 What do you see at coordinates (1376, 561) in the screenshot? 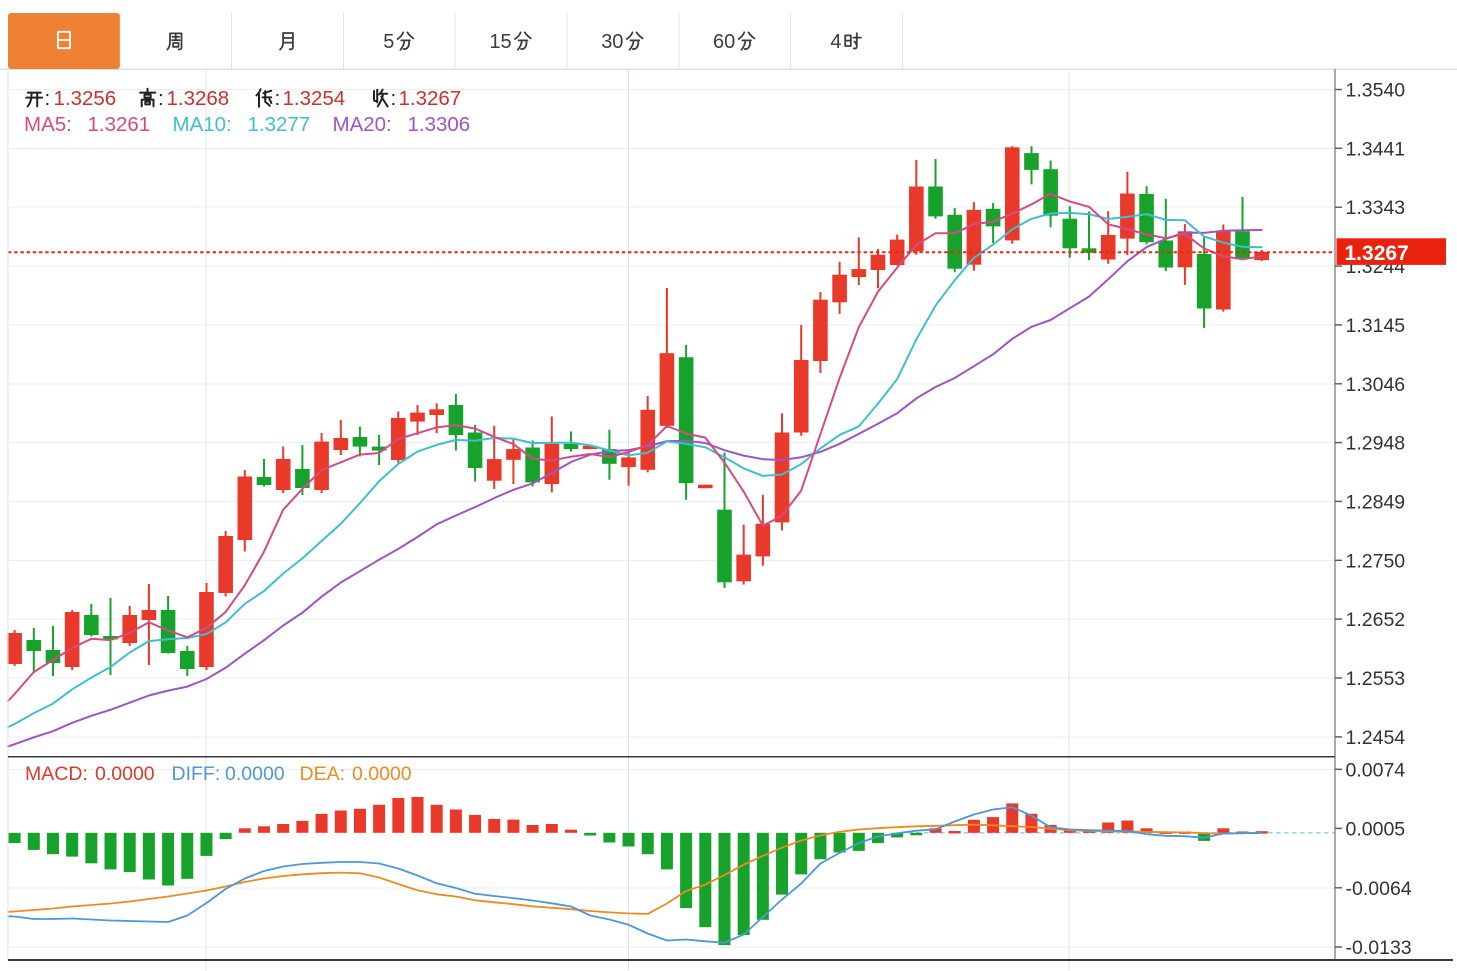
I see `svg-text: 1.2750` at bounding box center [1376, 561].